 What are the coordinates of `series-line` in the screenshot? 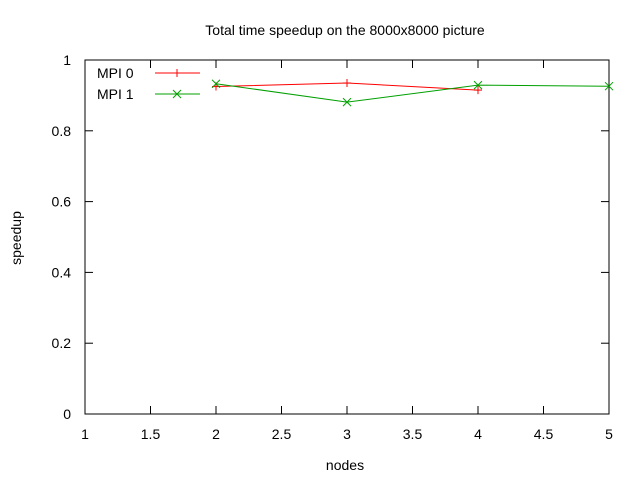 It's located at (412, 93).